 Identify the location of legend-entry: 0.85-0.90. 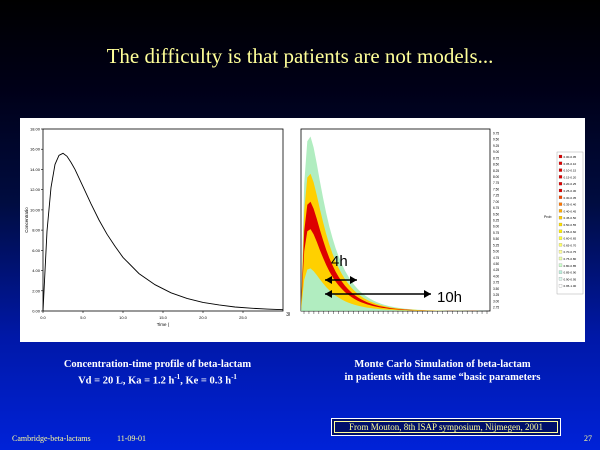
(570, 273).